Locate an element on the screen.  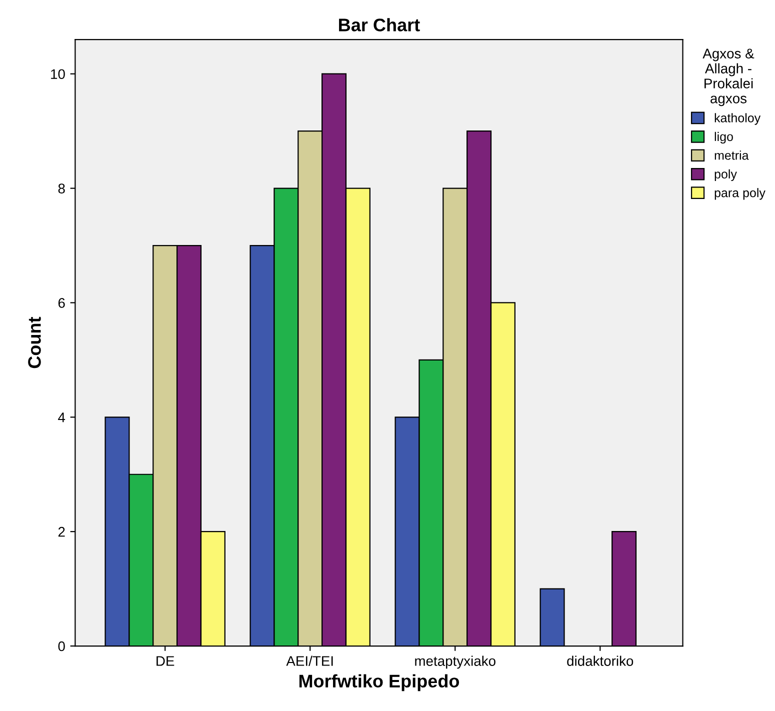
y-tick-label: 8 is located at coordinates (61, 189).